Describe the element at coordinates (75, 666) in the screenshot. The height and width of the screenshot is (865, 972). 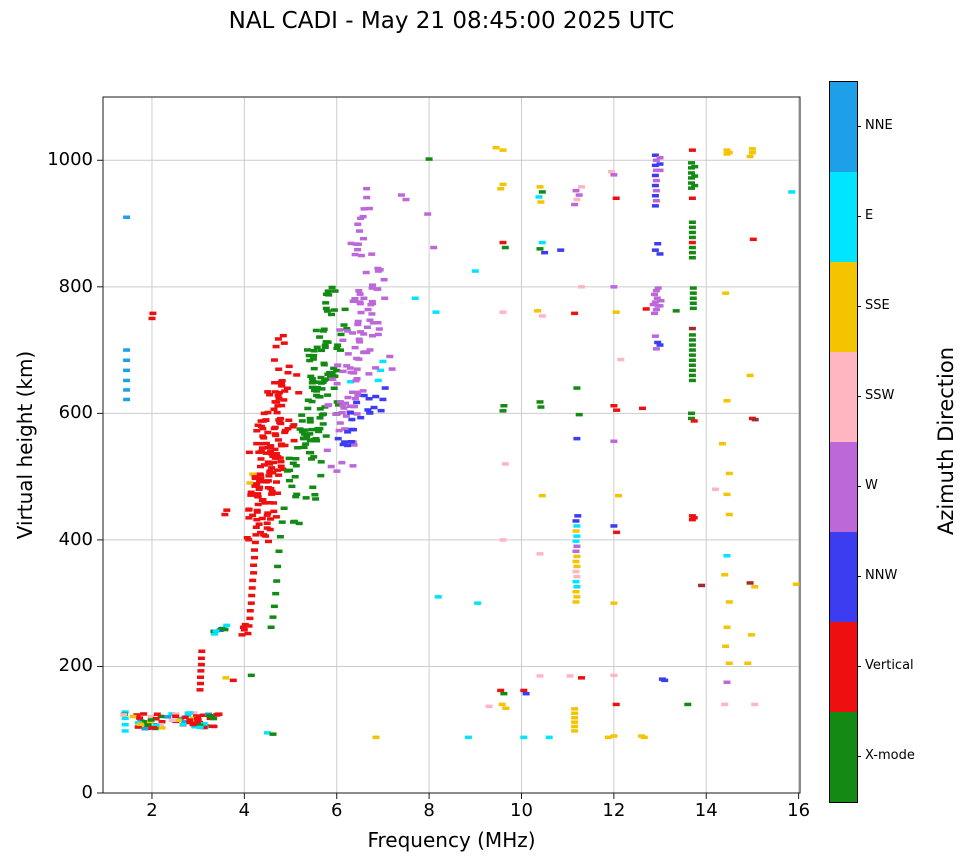
I see `y-tick-label: 200` at that location.